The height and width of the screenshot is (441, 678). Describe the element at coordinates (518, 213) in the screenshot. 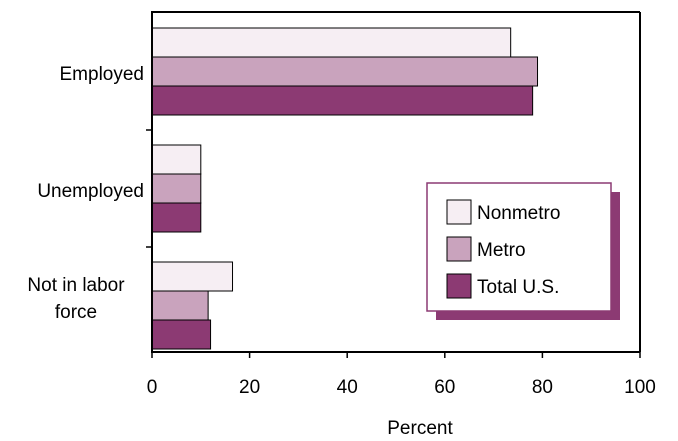

I see `legend-label-0: Nonmetro` at that location.